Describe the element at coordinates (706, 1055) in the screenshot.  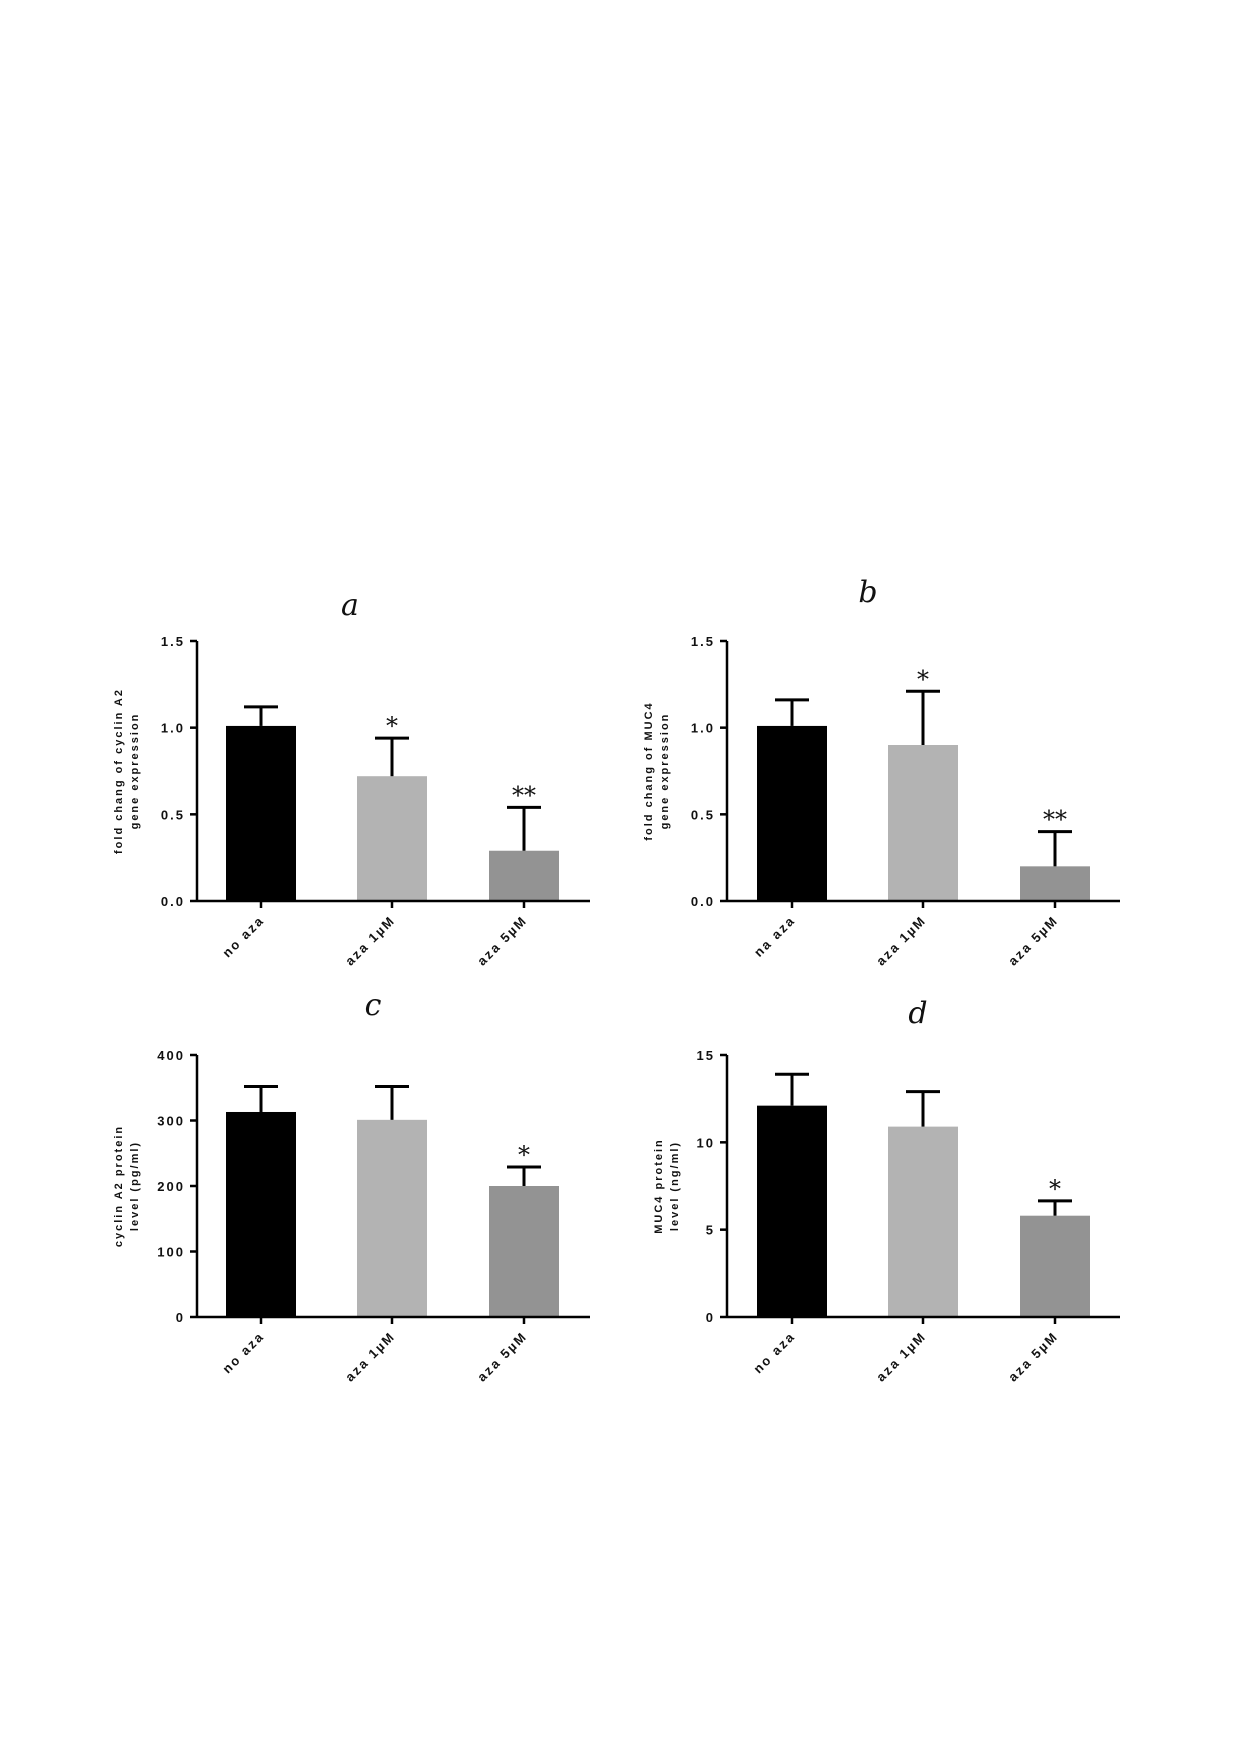
I see `y-tick-label: 15` at that location.